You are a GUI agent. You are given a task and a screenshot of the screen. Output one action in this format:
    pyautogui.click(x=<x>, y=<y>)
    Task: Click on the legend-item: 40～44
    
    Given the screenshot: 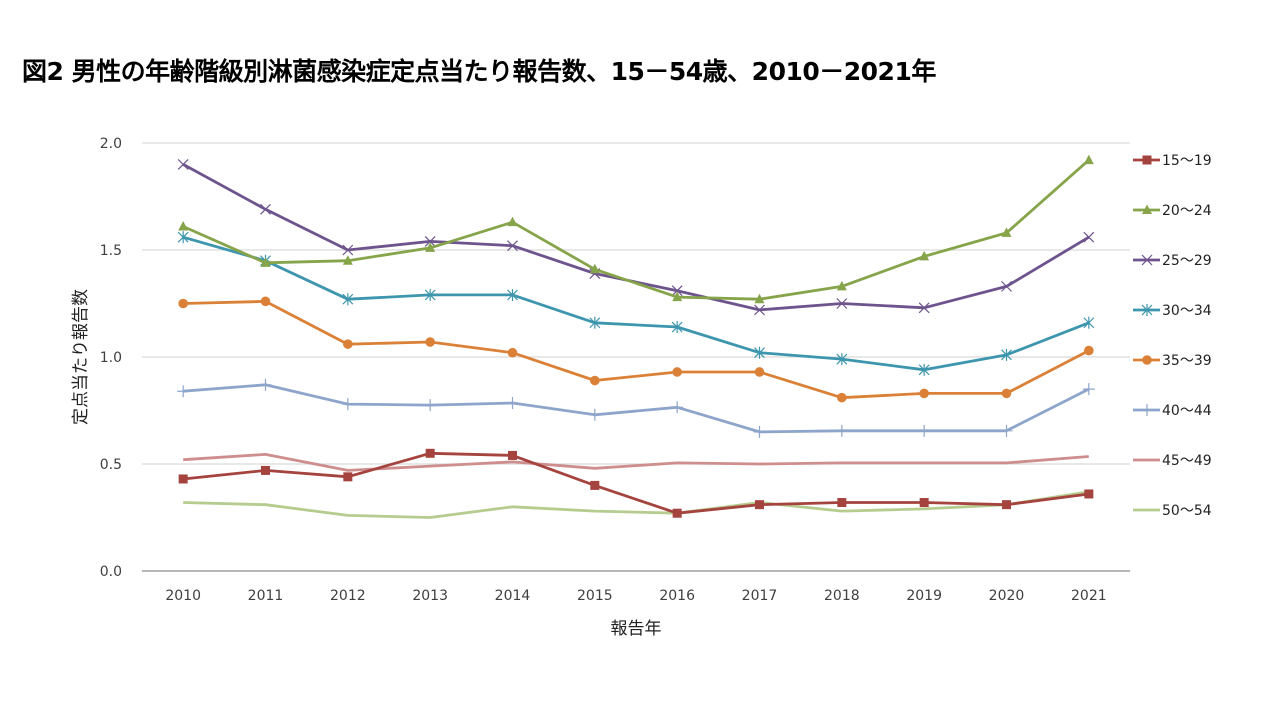 What is the action you would take?
    pyautogui.click(x=1172, y=411)
    